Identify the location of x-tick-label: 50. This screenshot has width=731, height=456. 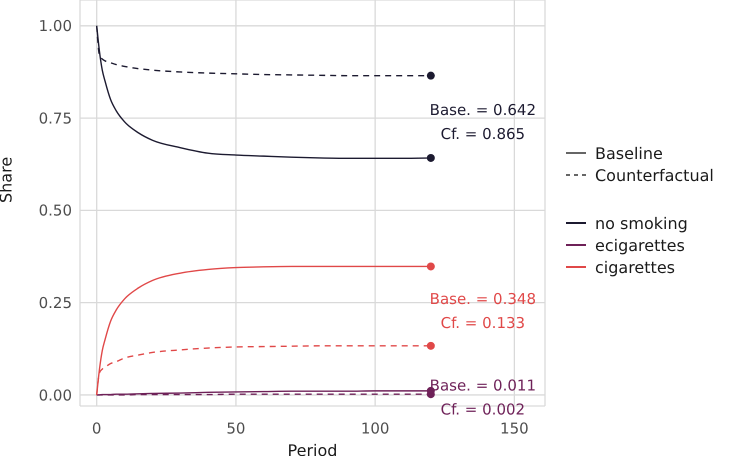
(236, 429).